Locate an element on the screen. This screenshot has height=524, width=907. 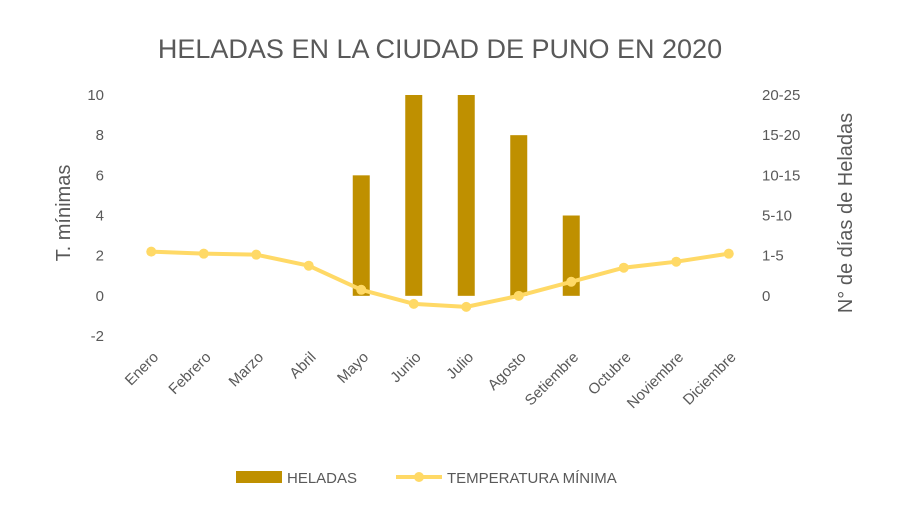
legend-label-heladas: HELADAS is located at coordinates (322, 478).